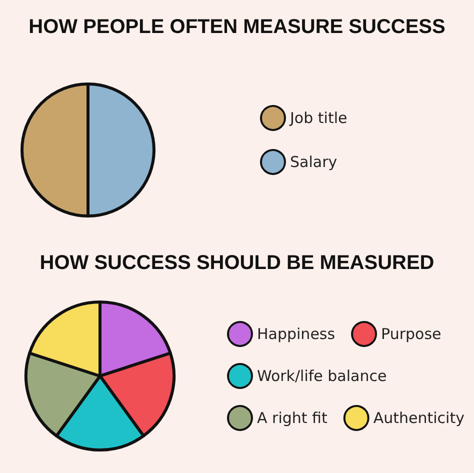  What do you see at coordinates (292, 418) in the screenshot?
I see `legend-label: A right fit` at bounding box center [292, 418].